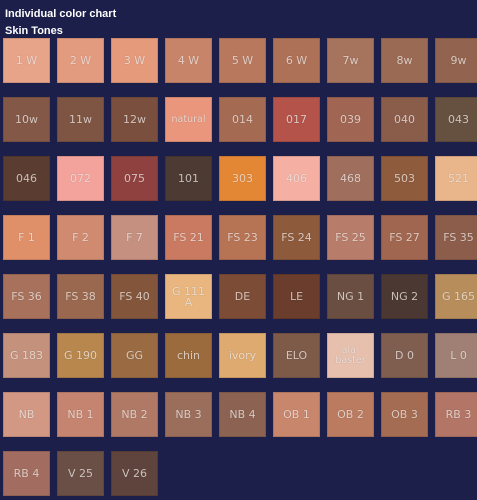 This screenshot has width=477, height=500. I want to click on color-swatch: 101, so click(188, 178).